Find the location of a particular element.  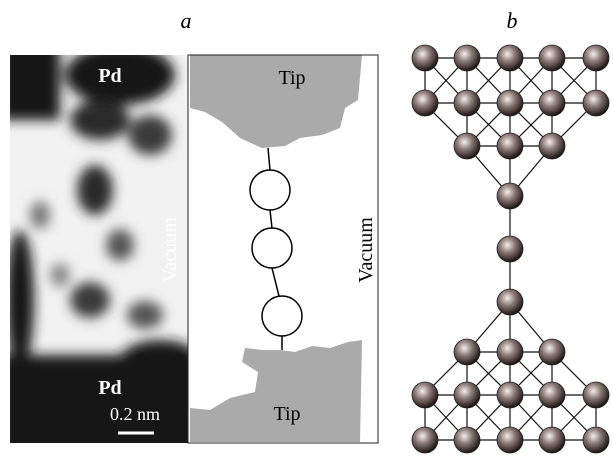

panel-label: b is located at coordinates (512, 20).